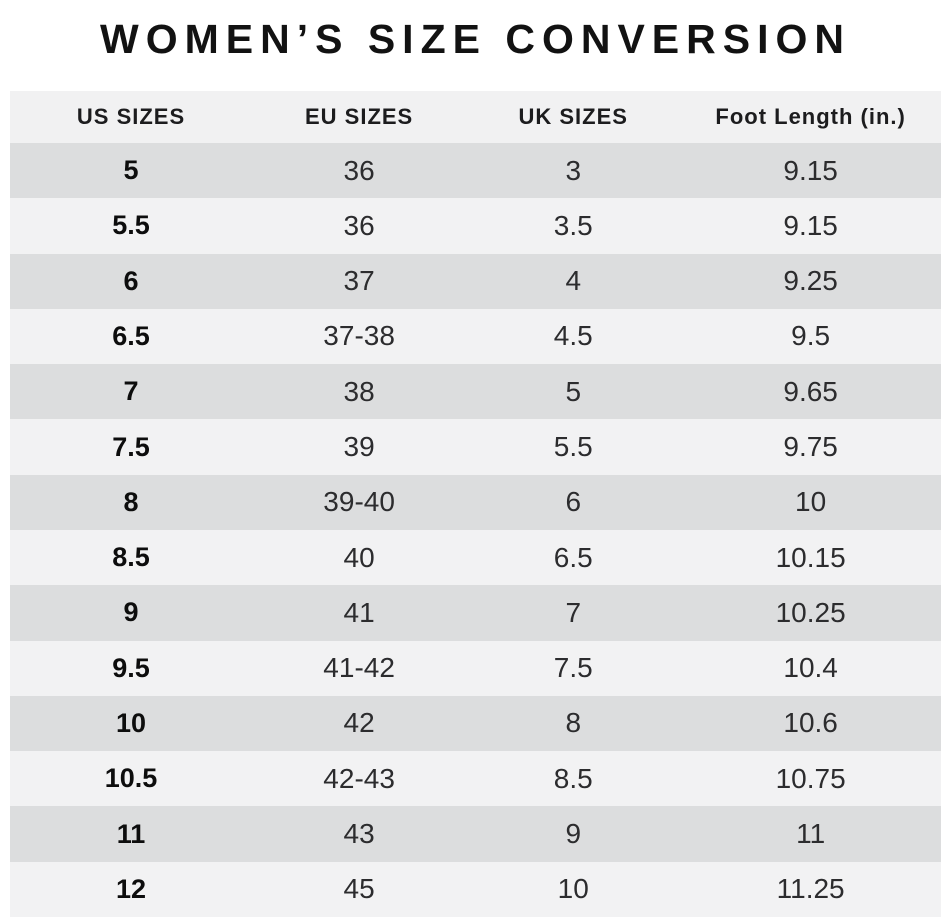 This screenshot has width=951, height=917. I want to click on cell-uk-sizes: 10, so click(573, 889).